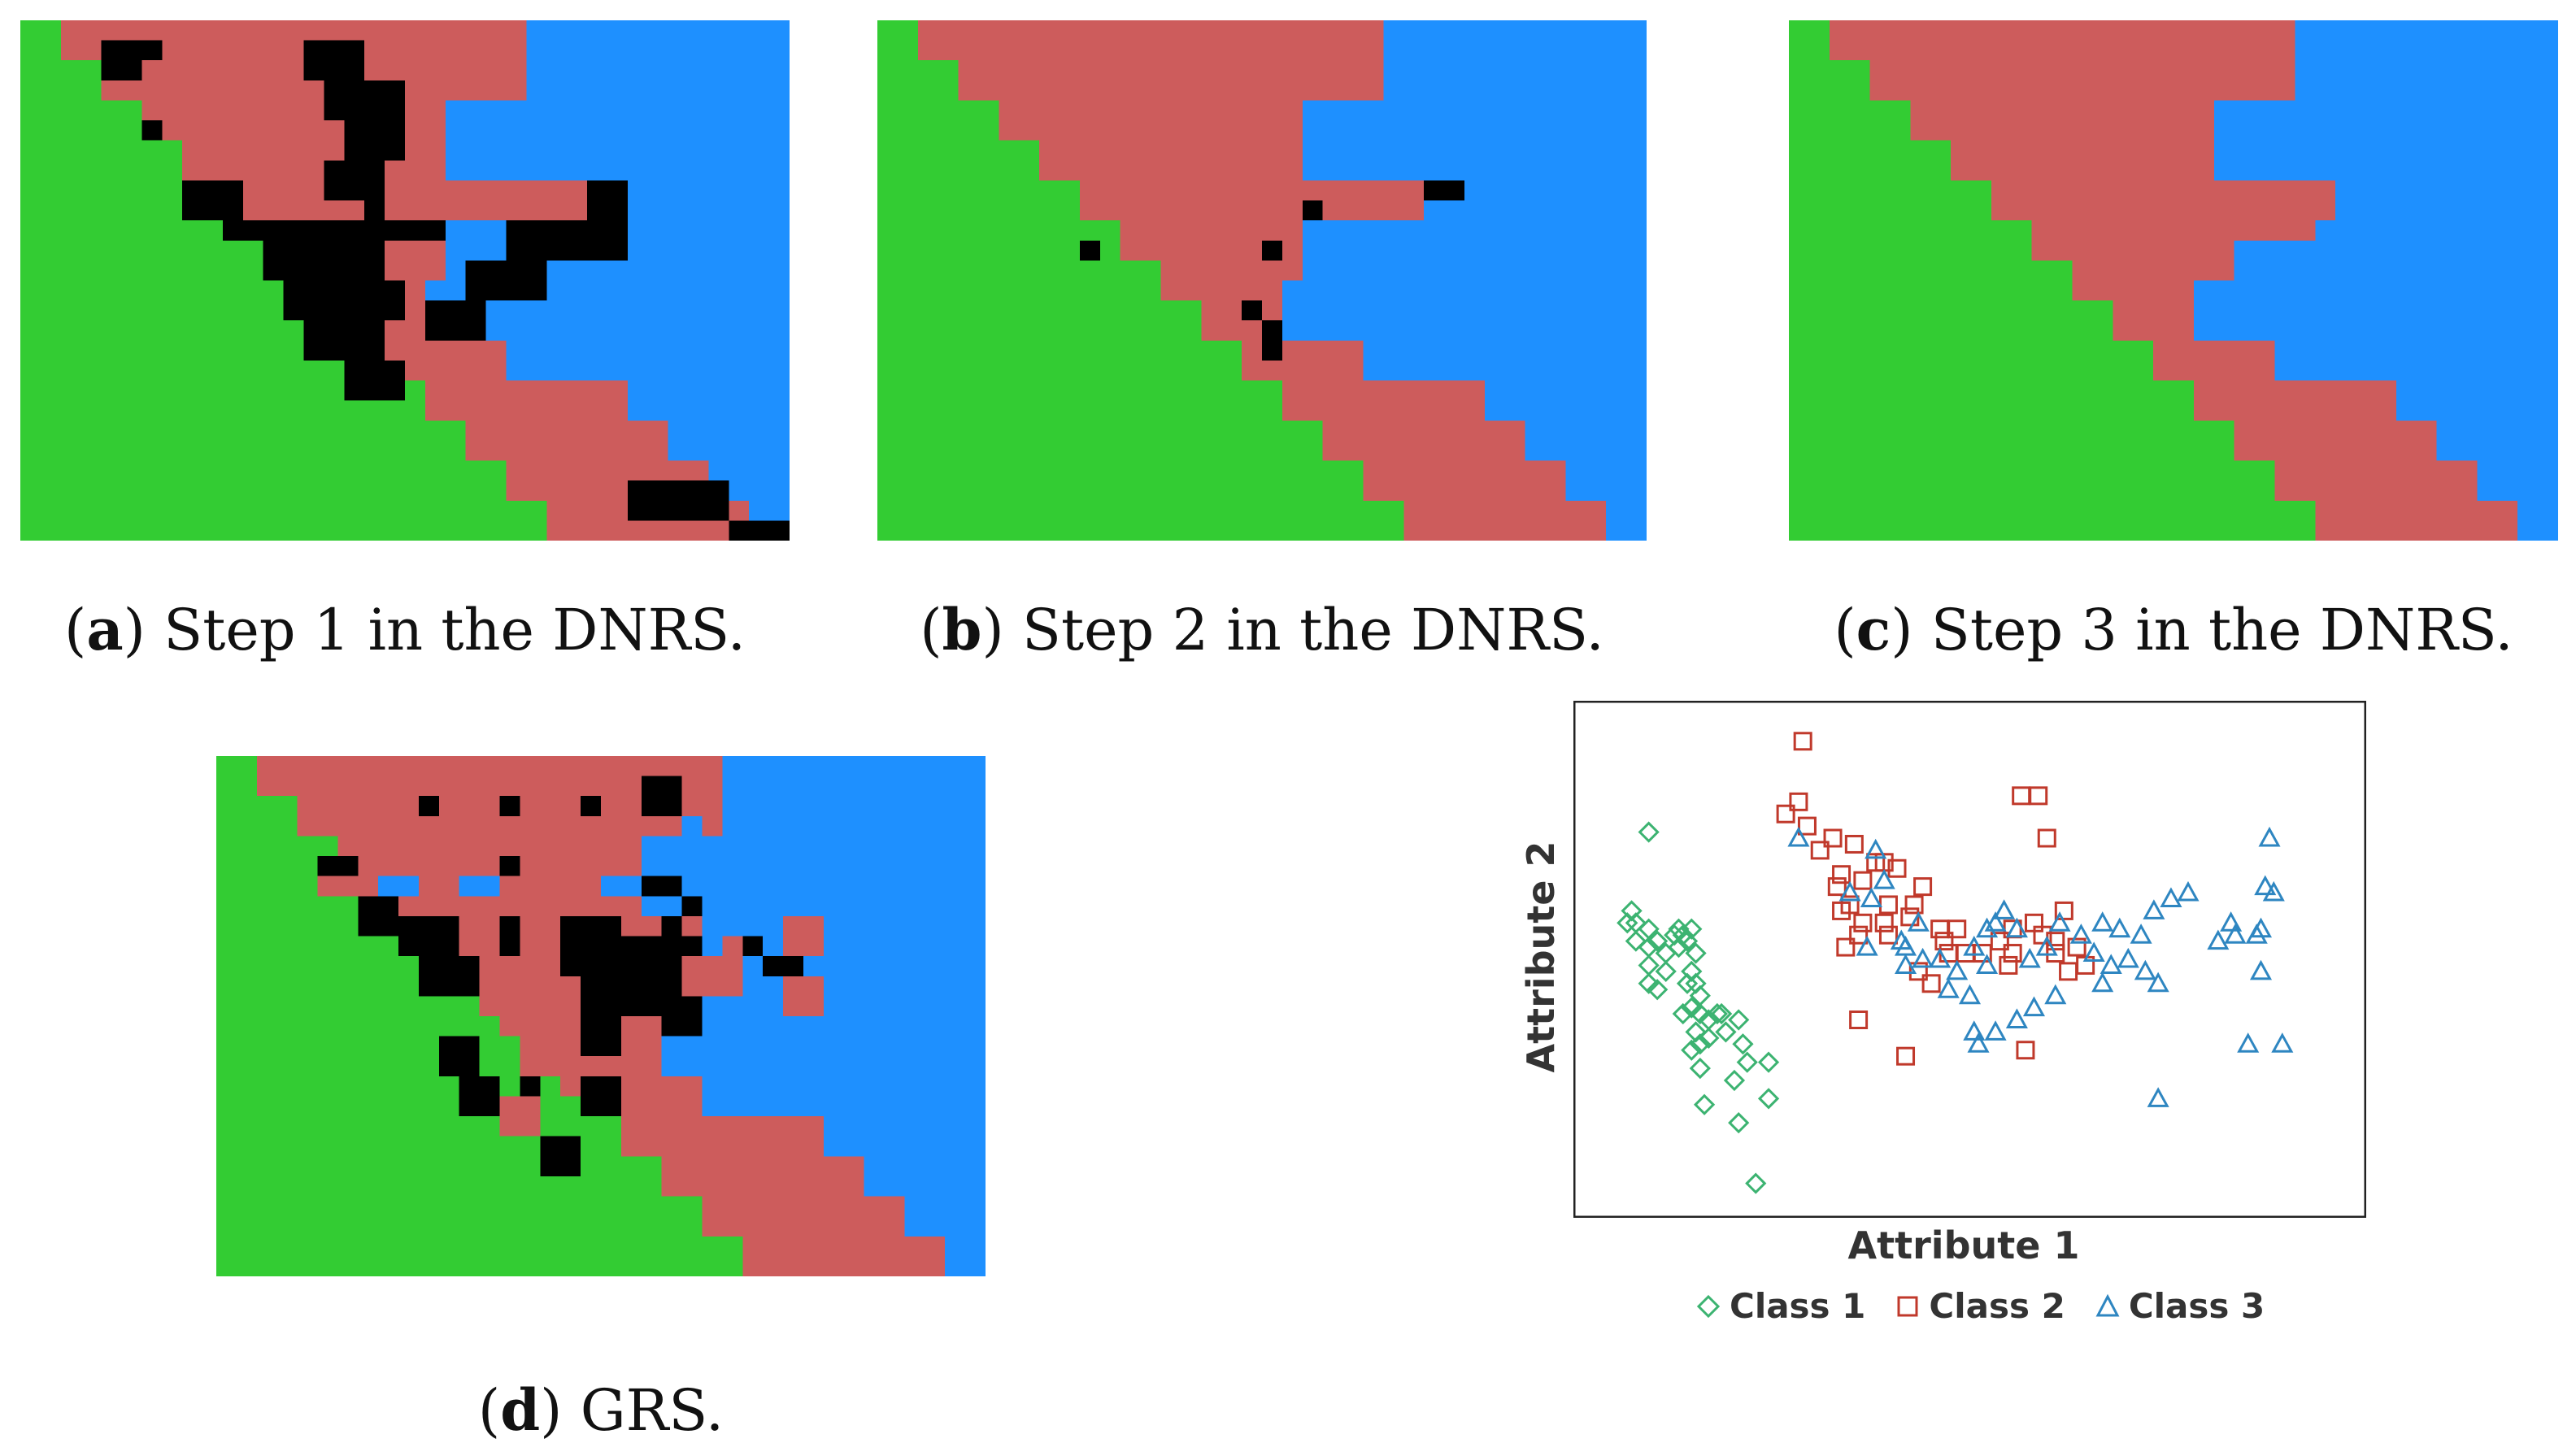  I want to click on decision-region-map-a, so click(405, 281).